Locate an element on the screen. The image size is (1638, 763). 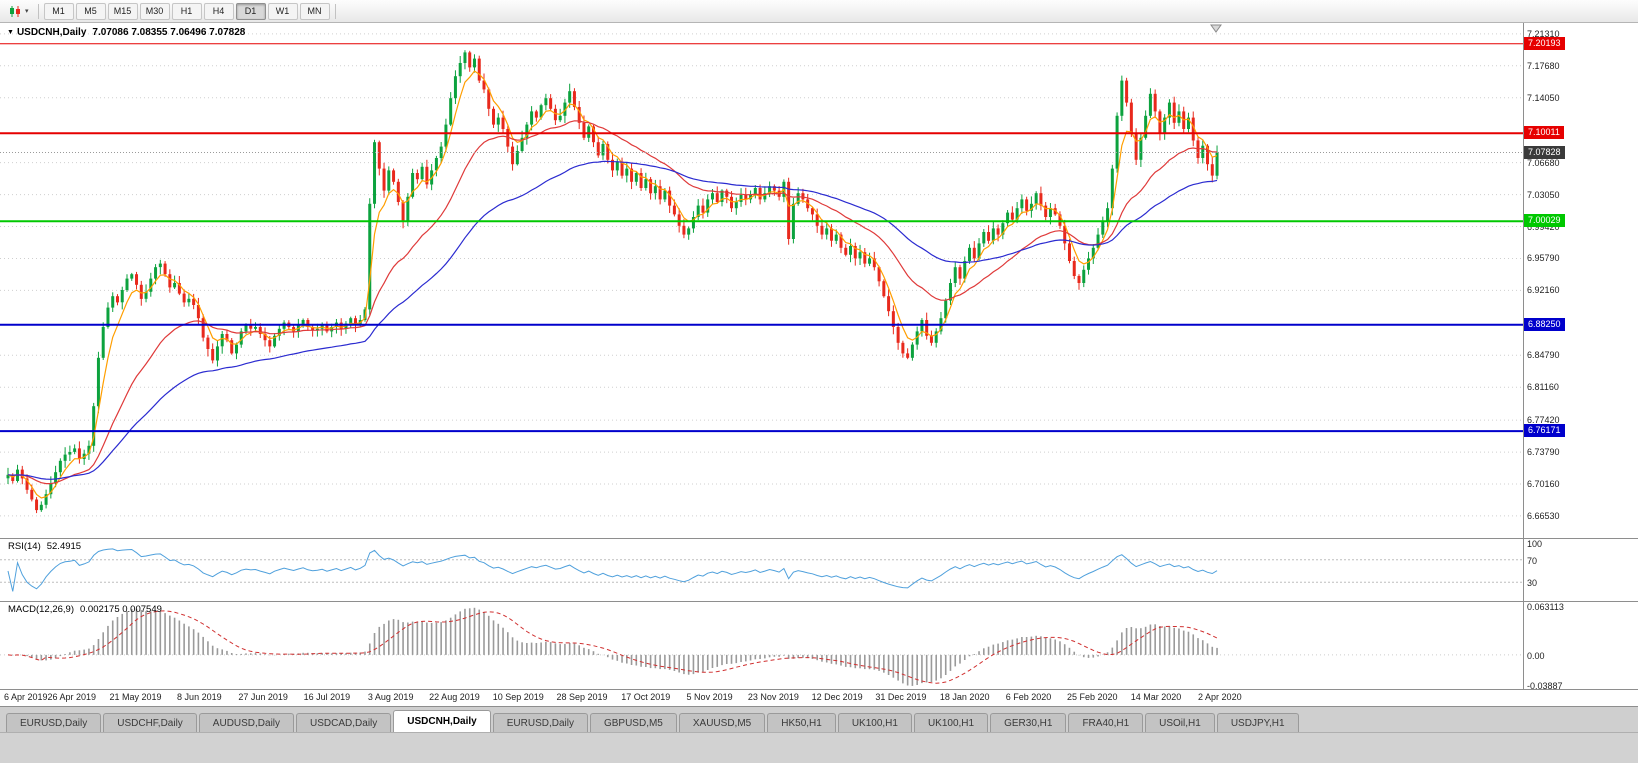
chart-tab-14: USDJPY,H1 is located at coordinates (1257, 723).